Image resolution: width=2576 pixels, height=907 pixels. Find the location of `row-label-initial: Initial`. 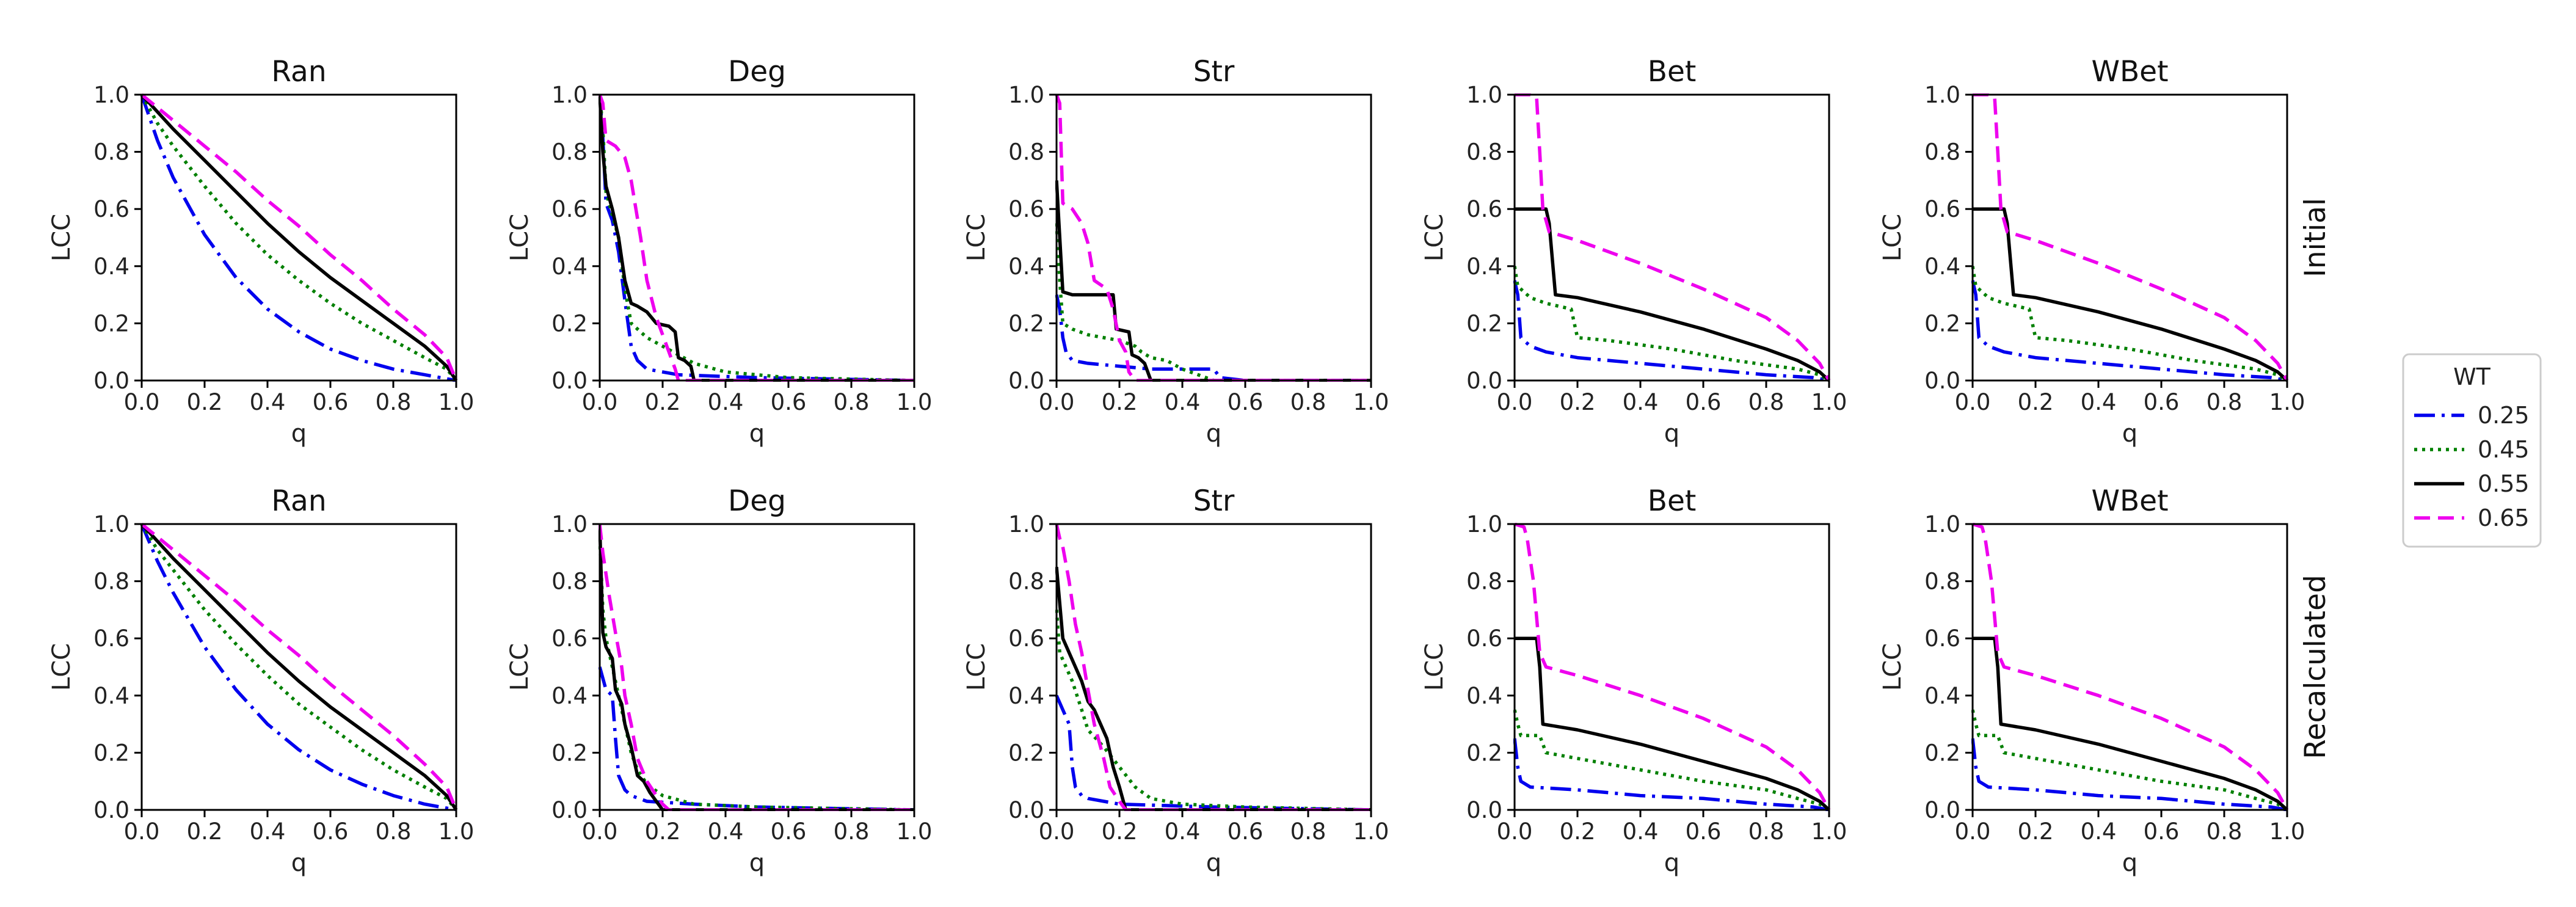

row-label-initial: Initial is located at coordinates (2315, 237).